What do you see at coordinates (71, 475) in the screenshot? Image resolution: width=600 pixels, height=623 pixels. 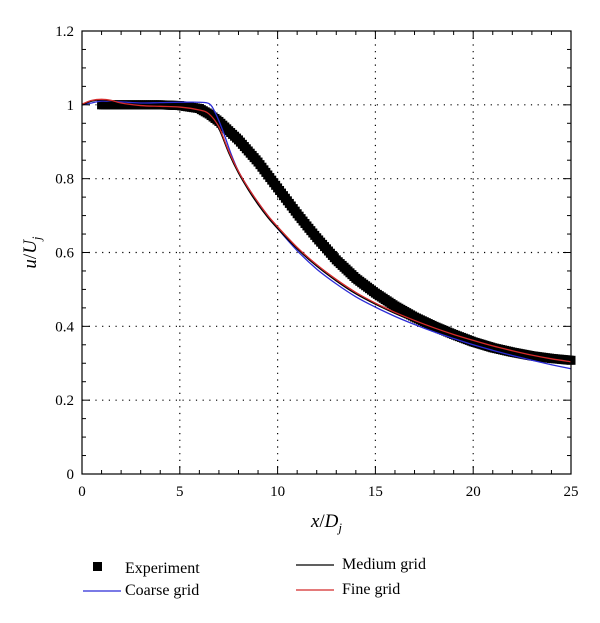 I see `y-tick-label-0: 0` at bounding box center [71, 475].